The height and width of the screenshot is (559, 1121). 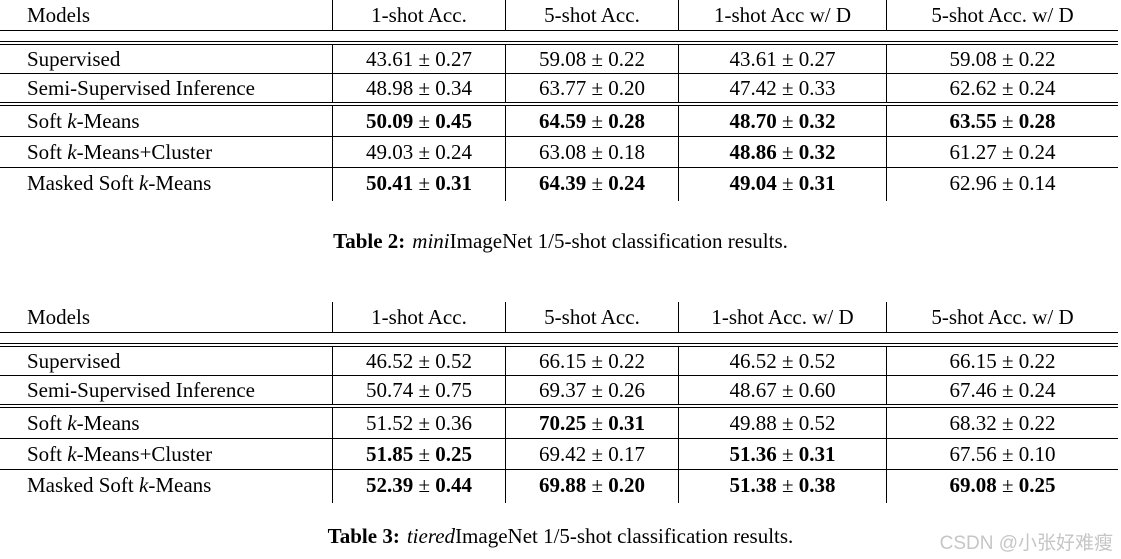 I want to click on table2-caption-label: Table 2:, so click(x=369, y=241).